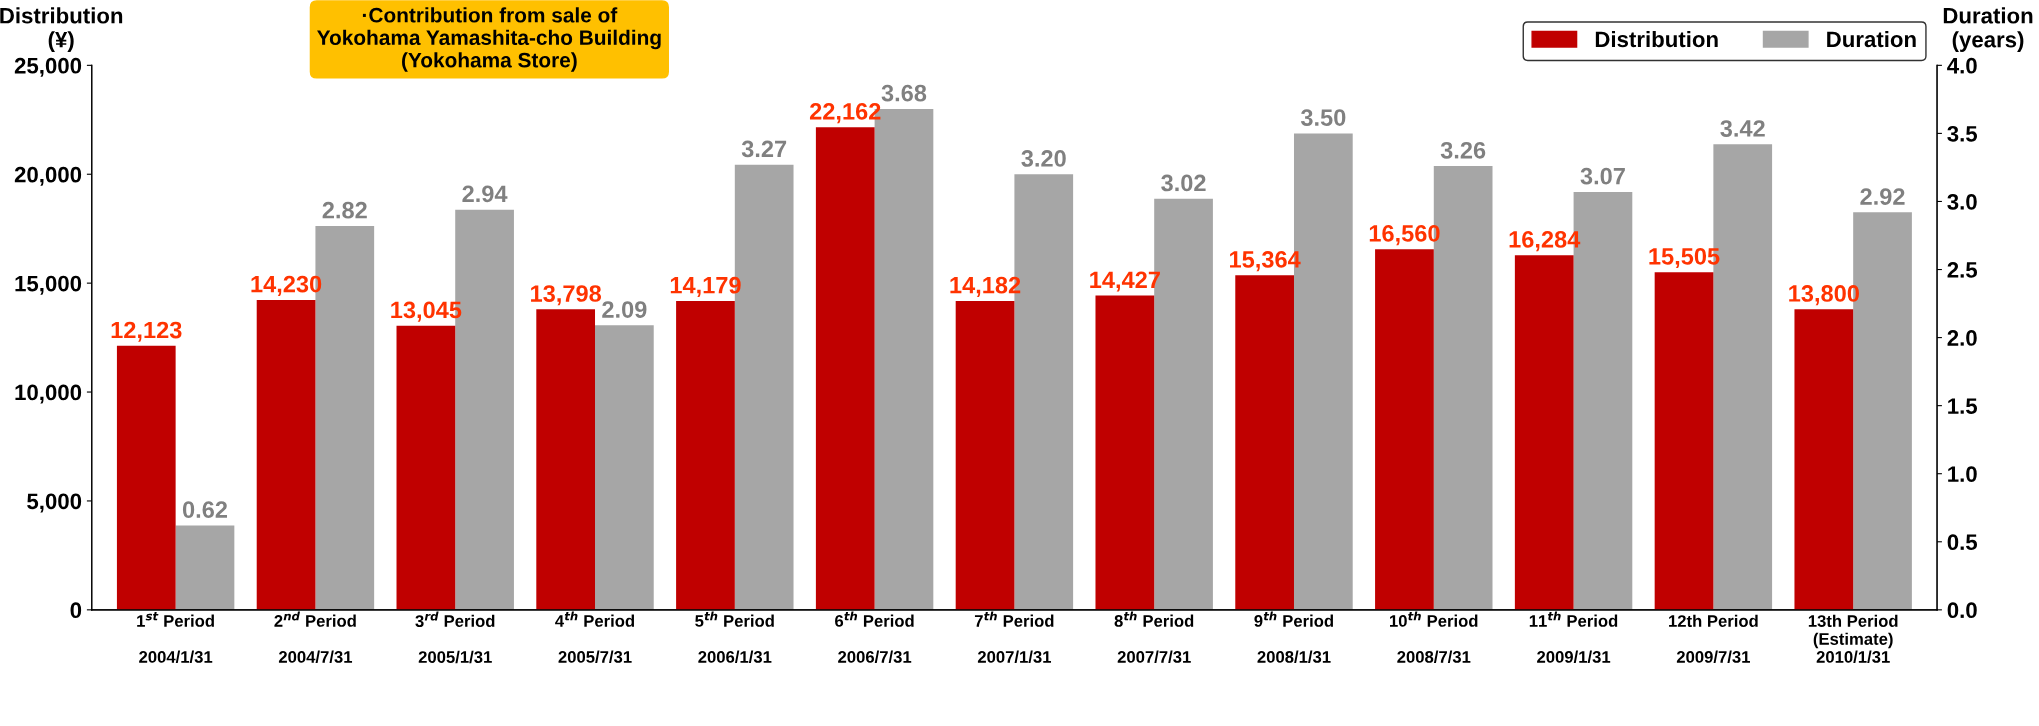  Describe the element at coordinates (1963, 406) in the screenshot. I see `y2-tick-label: 1.5` at that location.